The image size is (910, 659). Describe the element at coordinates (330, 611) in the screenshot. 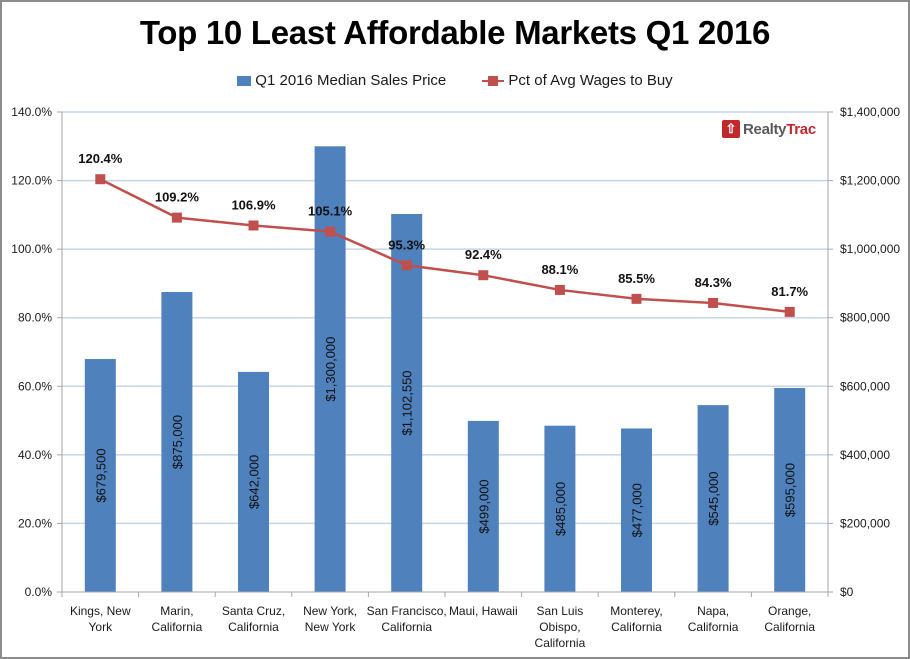

I see `x-tick-label: New York,` at that location.